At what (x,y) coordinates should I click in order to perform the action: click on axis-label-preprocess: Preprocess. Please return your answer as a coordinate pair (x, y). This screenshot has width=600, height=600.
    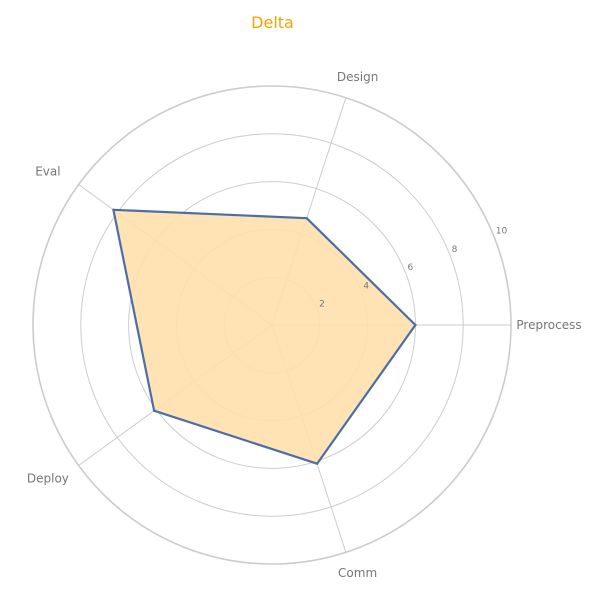
    Looking at the image, I should click on (548, 325).